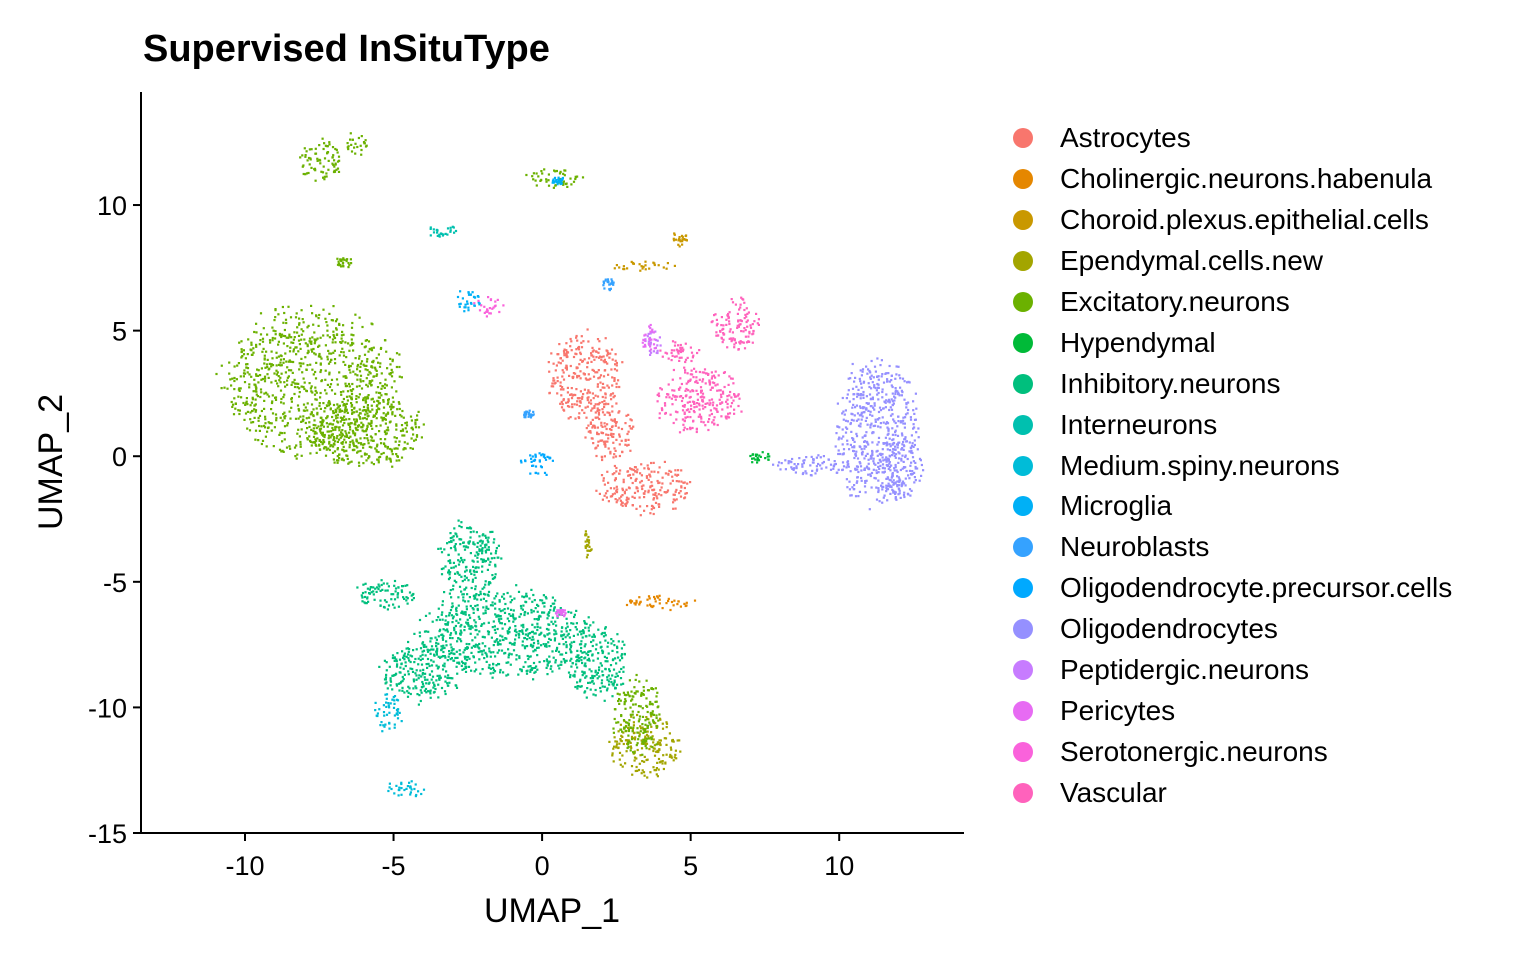 This screenshot has width=1536, height=960. What do you see at coordinates (542, 866) in the screenshot?
I see `x-tick-label: 0` at bounding box center [542, 866].